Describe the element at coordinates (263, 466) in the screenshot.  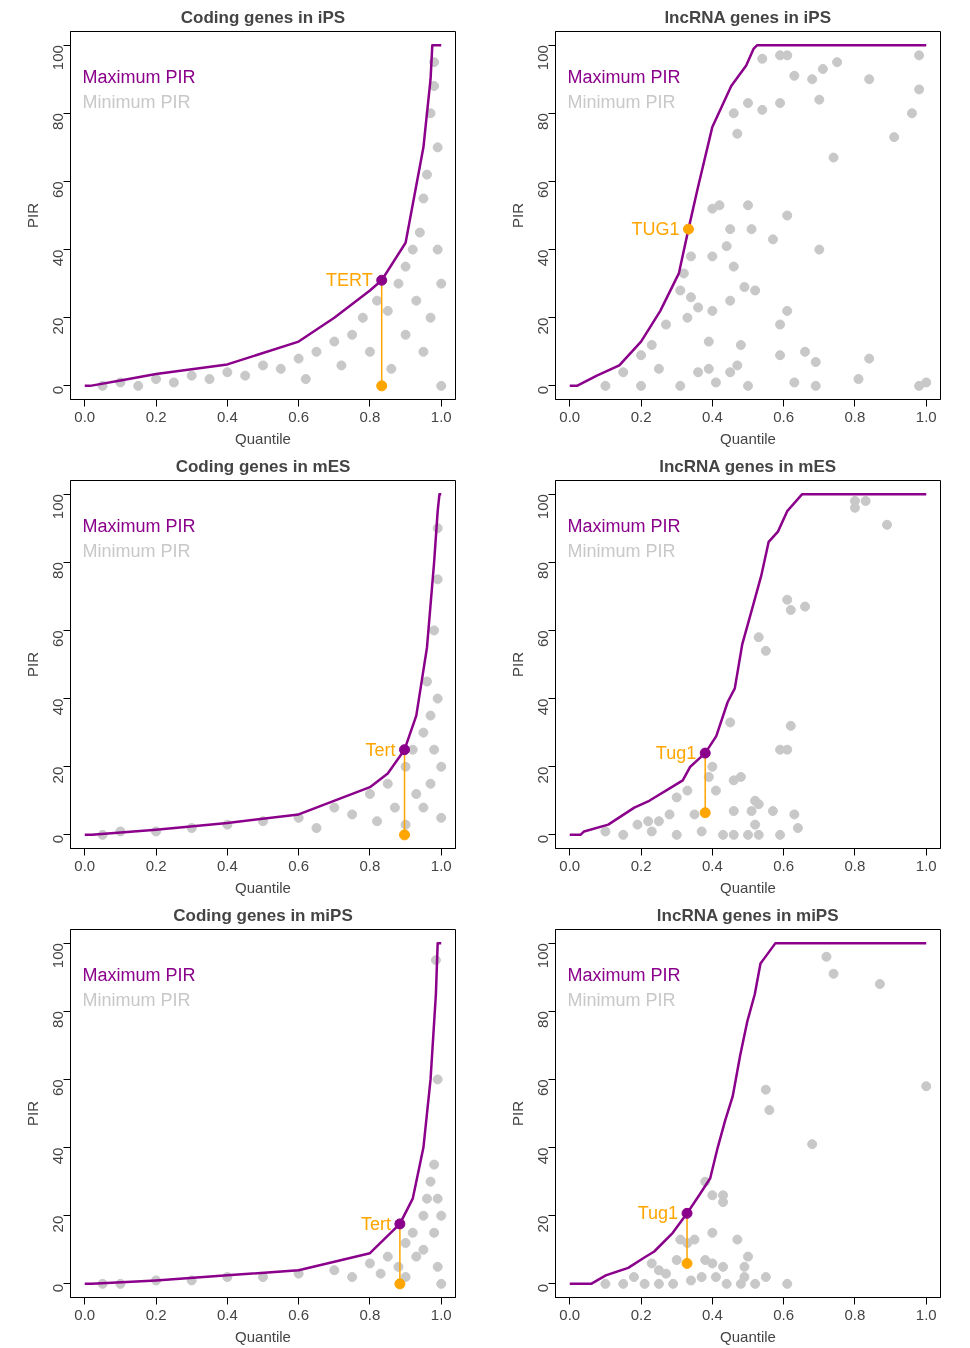
I see `chart-title: Coding genes in mES` at that location.